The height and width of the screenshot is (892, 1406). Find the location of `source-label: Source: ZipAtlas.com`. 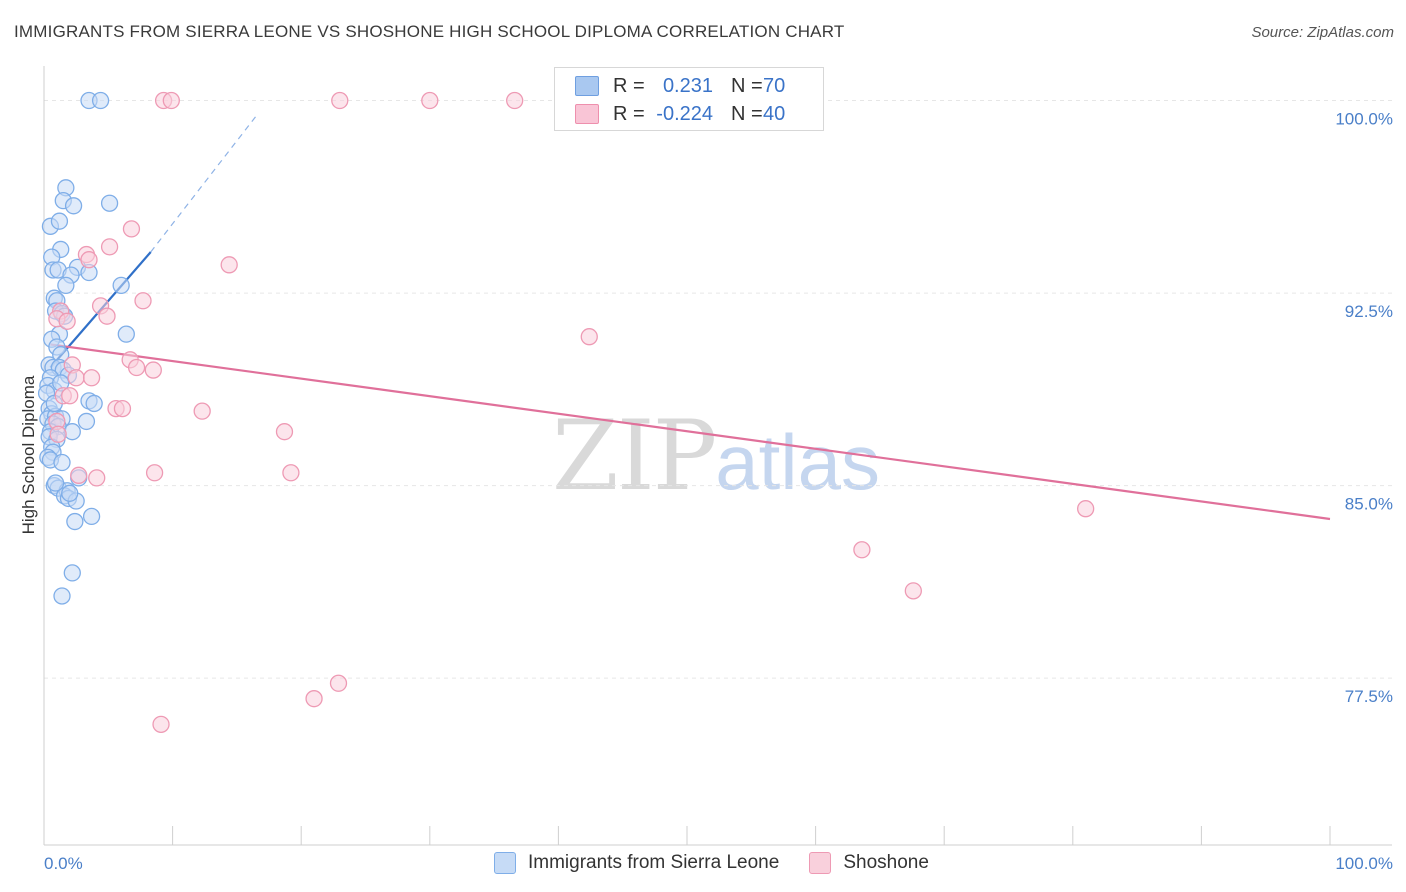

source-label: Source: ZipAtlas.com is located at coordinates (1322, 32).